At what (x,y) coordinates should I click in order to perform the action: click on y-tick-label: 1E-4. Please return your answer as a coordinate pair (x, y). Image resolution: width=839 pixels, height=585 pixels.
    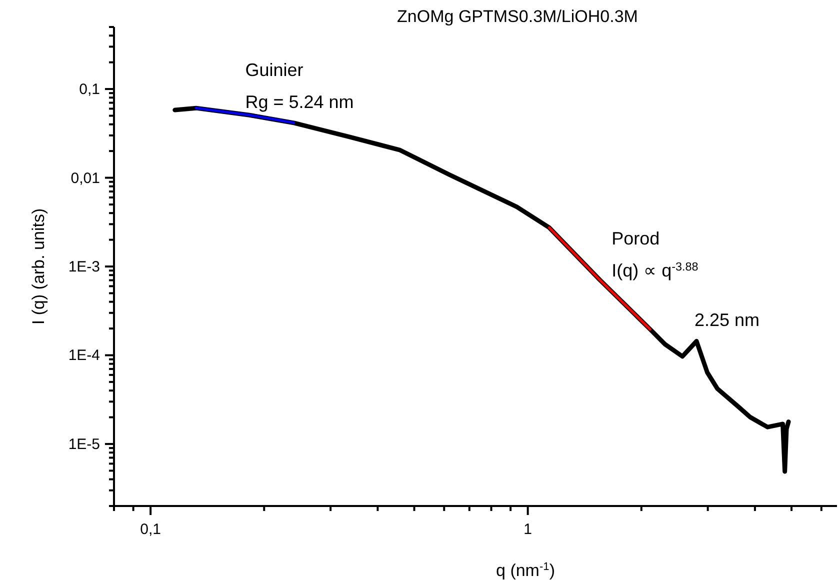
    Looking at the image, I should click on (84, 355).